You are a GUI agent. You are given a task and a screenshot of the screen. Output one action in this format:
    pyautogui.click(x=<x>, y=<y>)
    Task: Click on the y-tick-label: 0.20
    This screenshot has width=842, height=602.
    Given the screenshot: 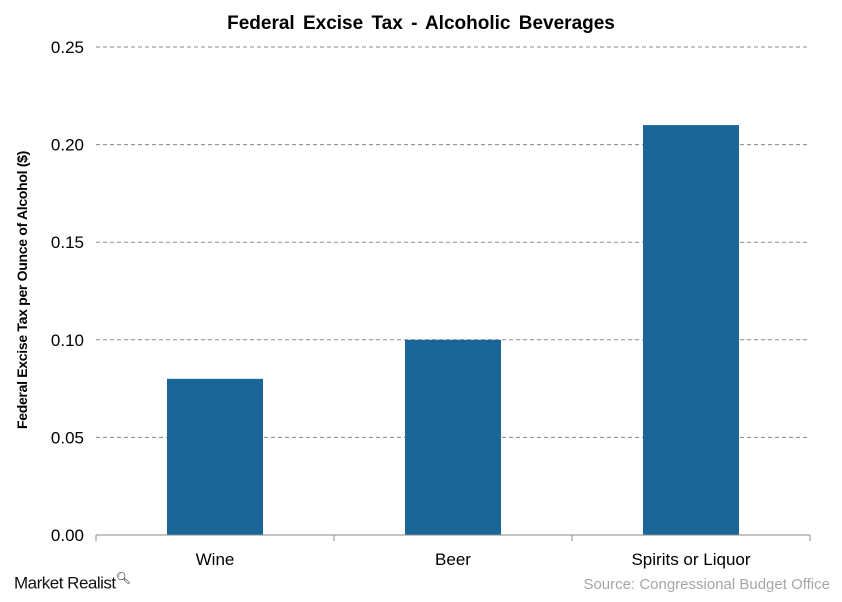 What is the action you would take?
    pyautogui.click(x=67, y=145)
    